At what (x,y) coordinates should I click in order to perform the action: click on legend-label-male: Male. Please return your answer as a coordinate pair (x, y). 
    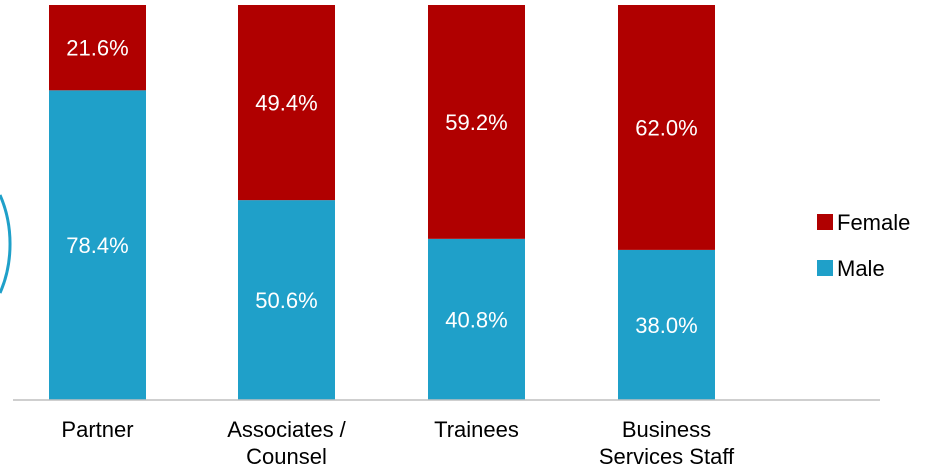
    Looking at the image, I should click on (861, 268).